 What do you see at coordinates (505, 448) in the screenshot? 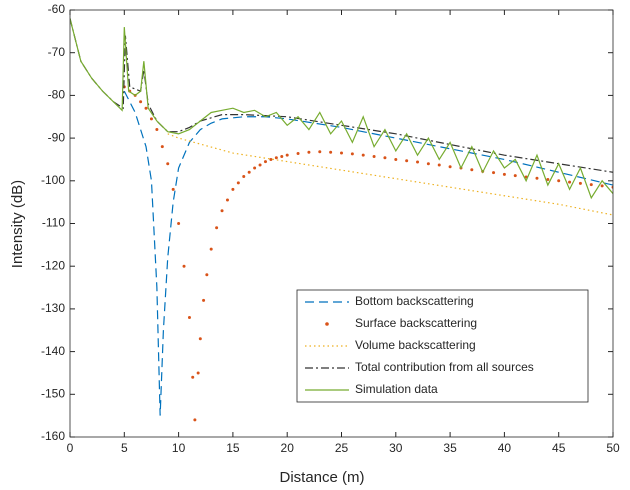
I see `x-tick-label: 40` at bounding box center [505, 448].